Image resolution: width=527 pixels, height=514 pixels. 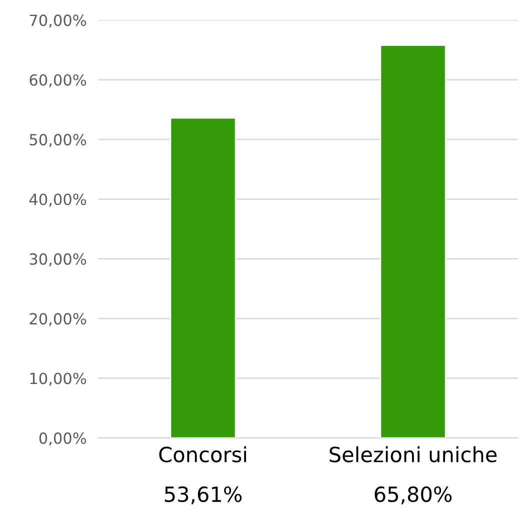 I want to click on y-tick-label: 10,00%, so click(x=58, y=379).